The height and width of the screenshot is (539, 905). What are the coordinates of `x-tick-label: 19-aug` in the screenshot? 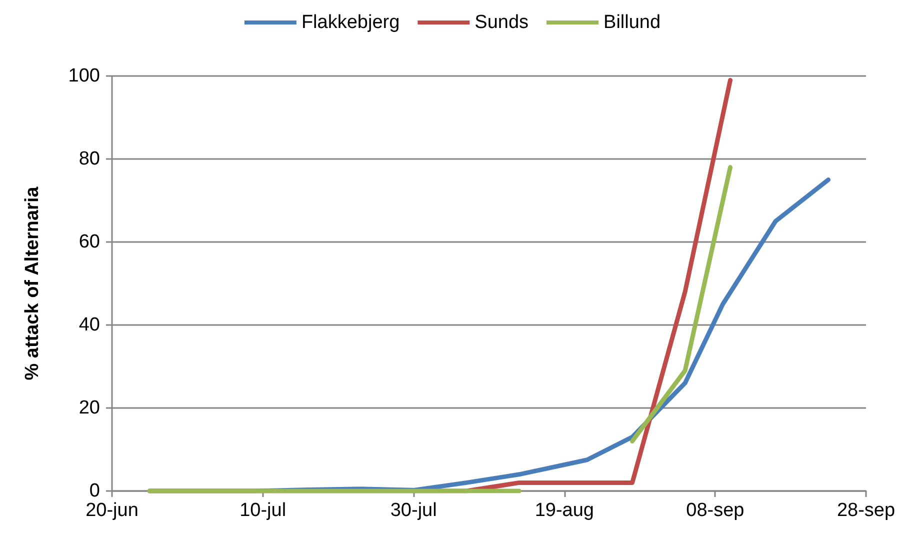 It's located at (564, 510).